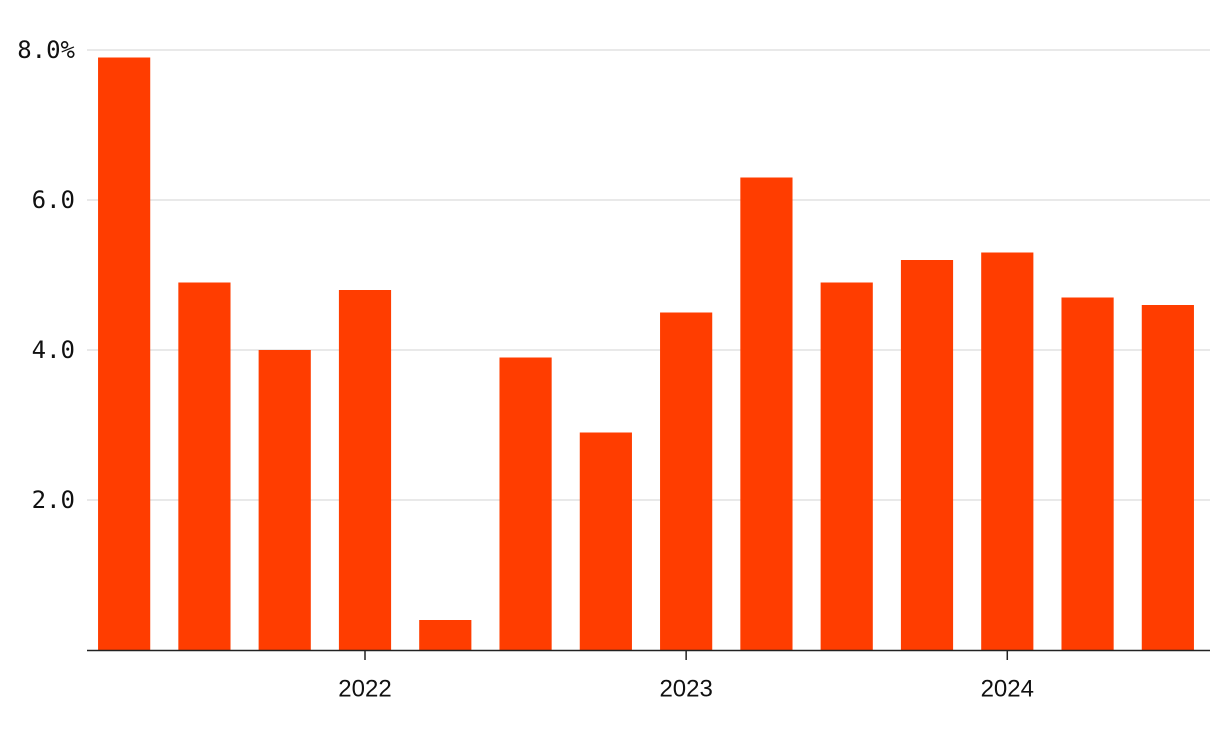  I want to click on x-tick-label: 2022, so click(364, 688).